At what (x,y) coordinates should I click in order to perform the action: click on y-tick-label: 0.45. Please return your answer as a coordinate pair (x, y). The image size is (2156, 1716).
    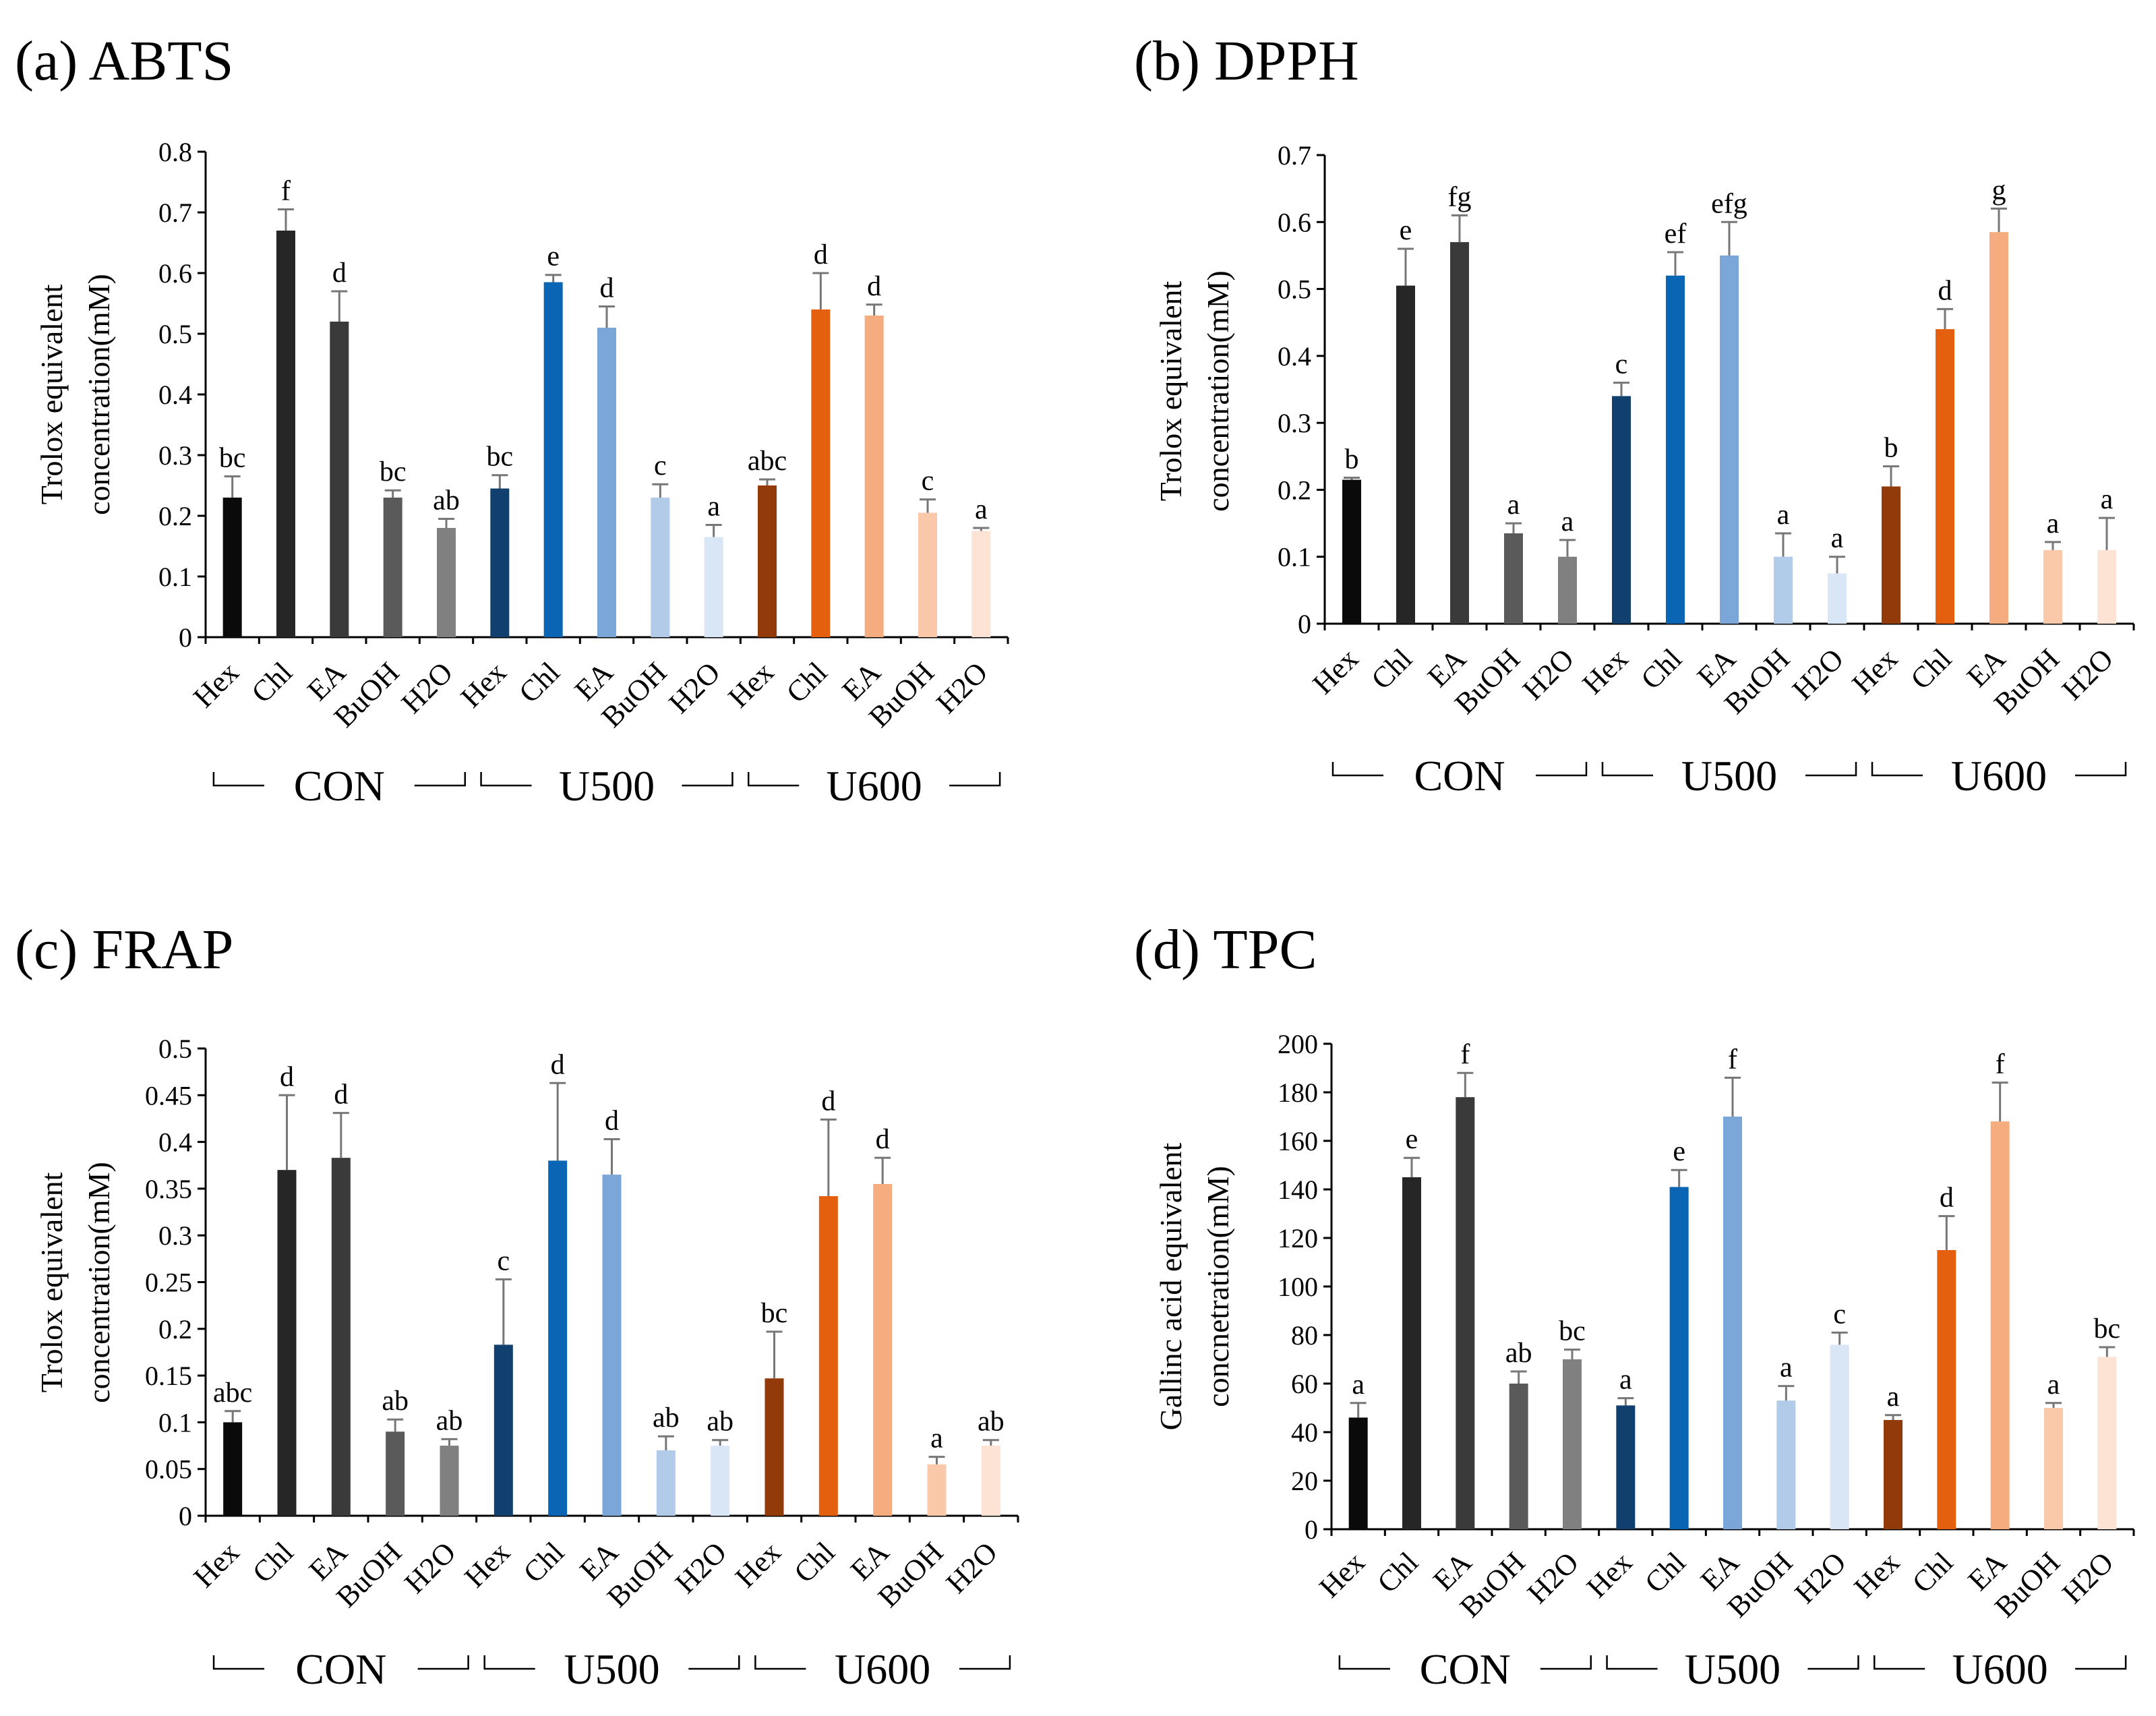
    Looking at the image, I should click on (168, 1096).